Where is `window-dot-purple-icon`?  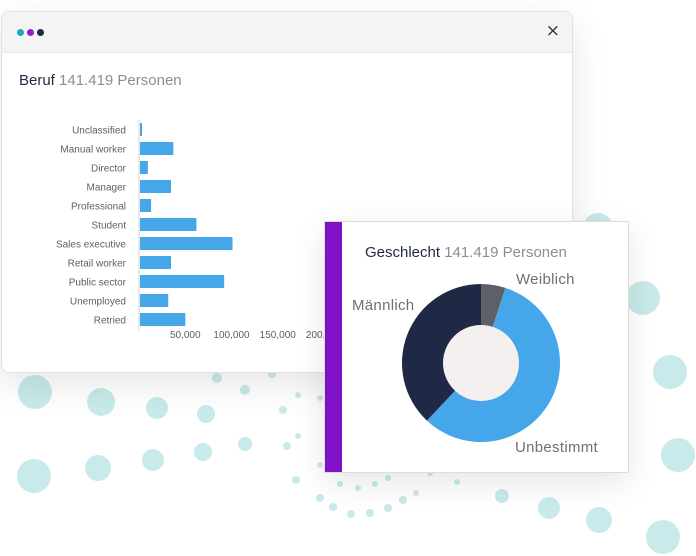
window-dot-purple-icon is located at coordinates (30, 32).